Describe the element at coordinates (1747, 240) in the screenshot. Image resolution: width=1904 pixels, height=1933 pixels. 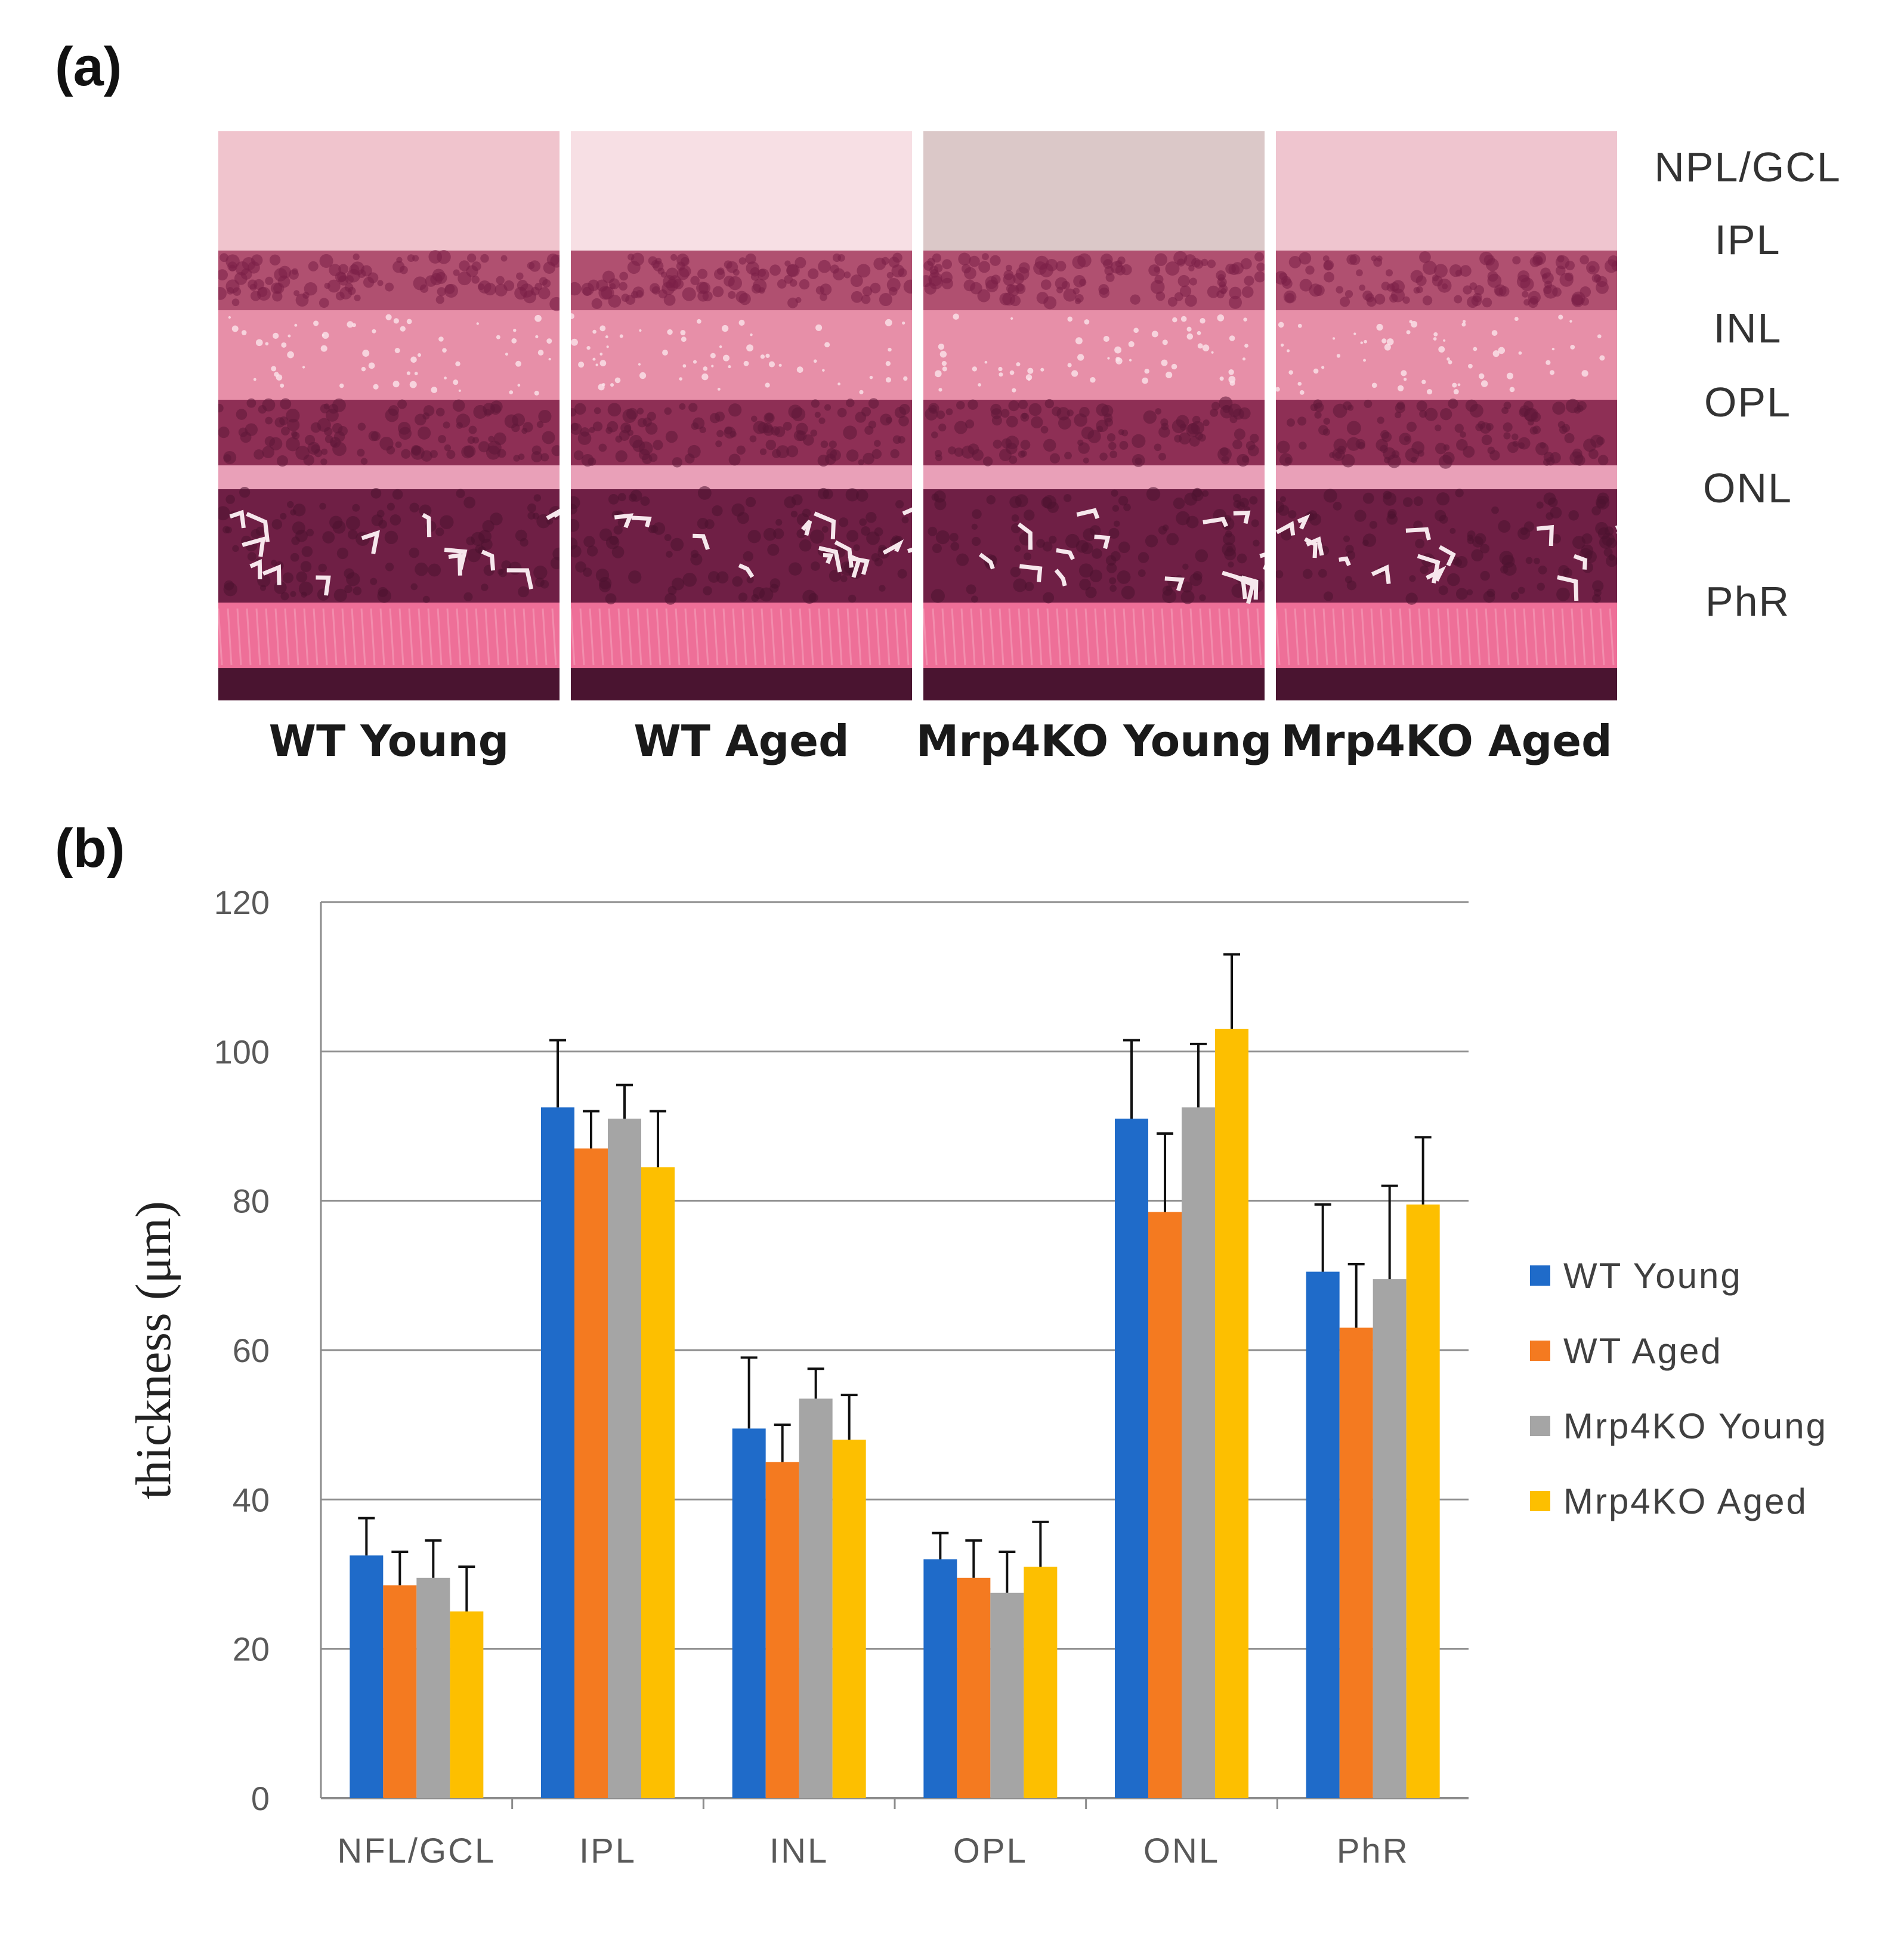
I see `layer-label-ipl: IPL` at that location.